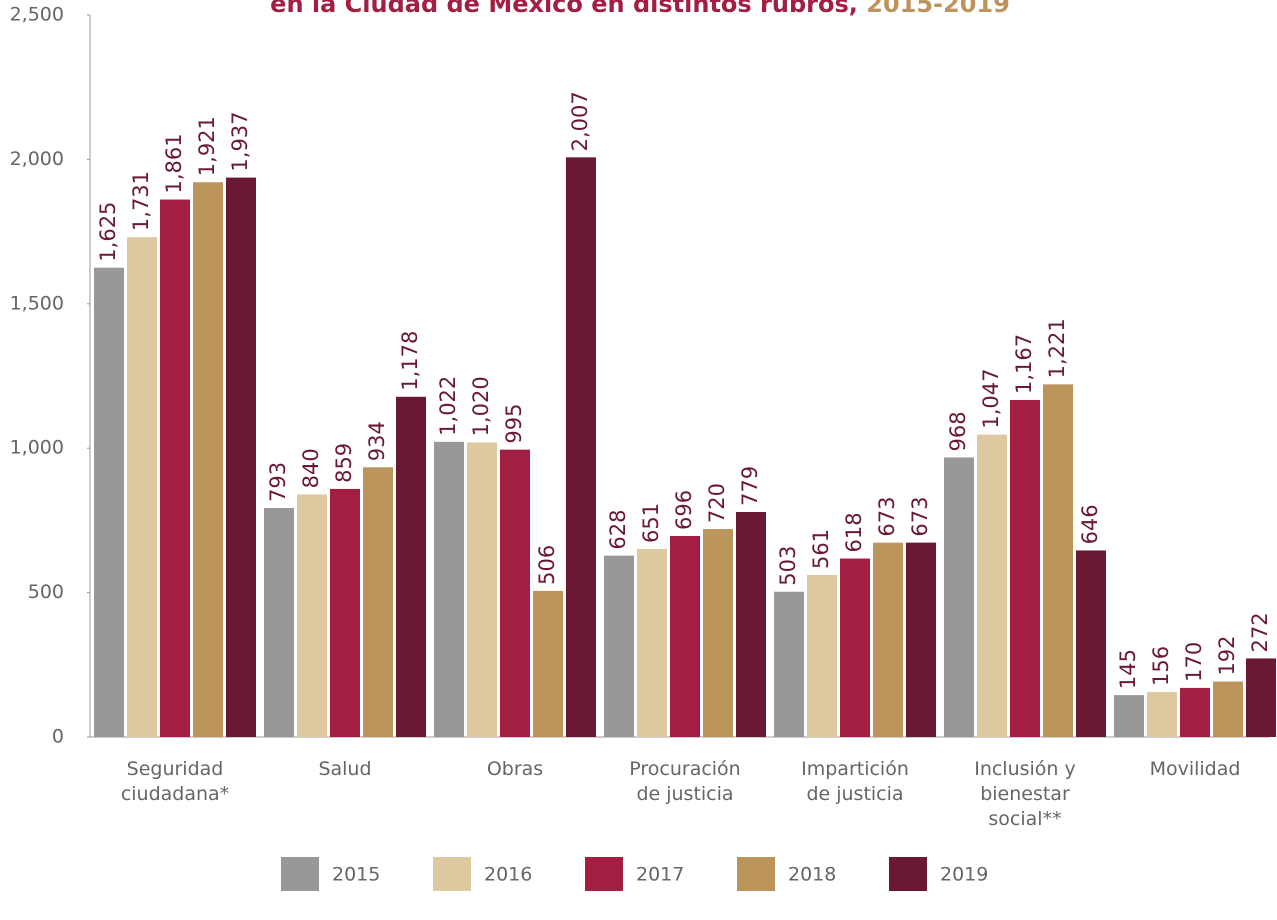  I want to click on value-label: 995, so click(514, 424).